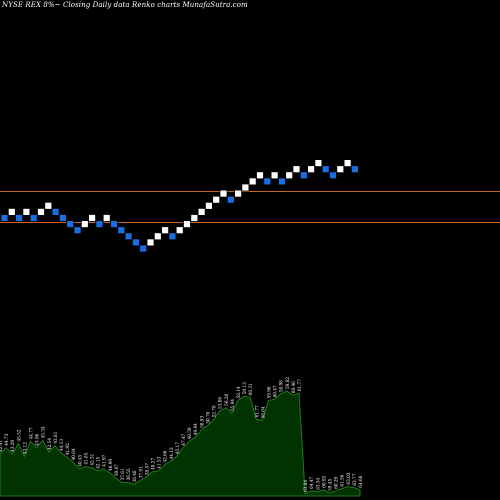 The height and width of the screenshot is (500, 500). Describe the element at coordinates (37, 439) in the screenshot. I see `volume-label: 43.96` at that location.